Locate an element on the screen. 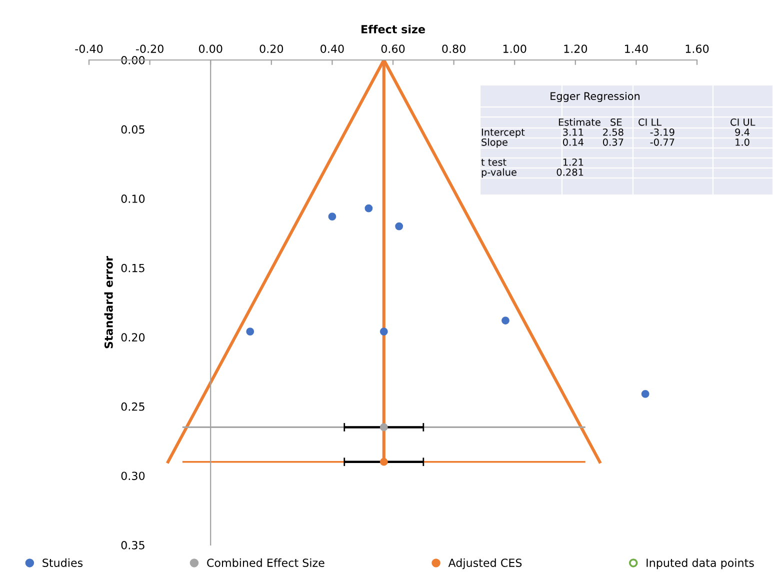 This screenshot has width=773, height=585. x-tick-label: 0.80 is located at coordinates (454, 48).